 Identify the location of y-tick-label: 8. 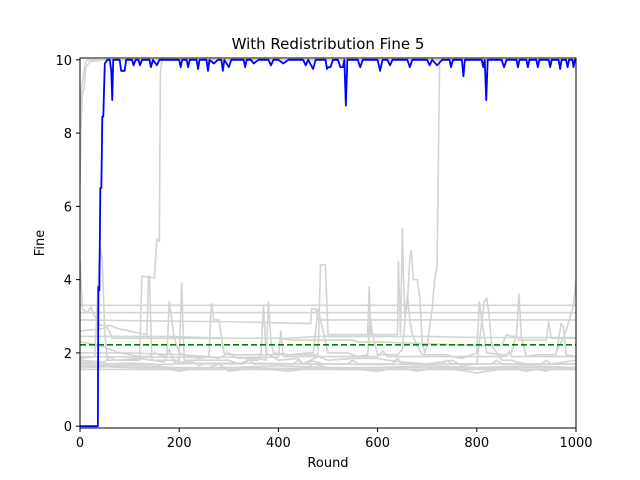
(68, 134).